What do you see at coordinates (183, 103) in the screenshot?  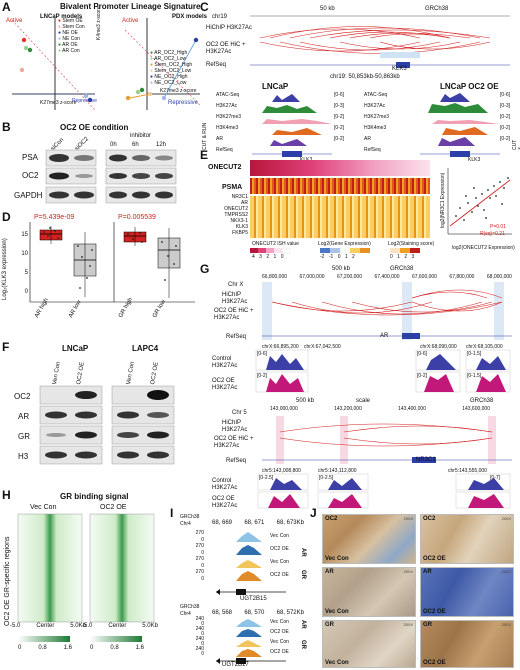 I see `a-right-repressive: Repressive` at bounding box center [183, 103].